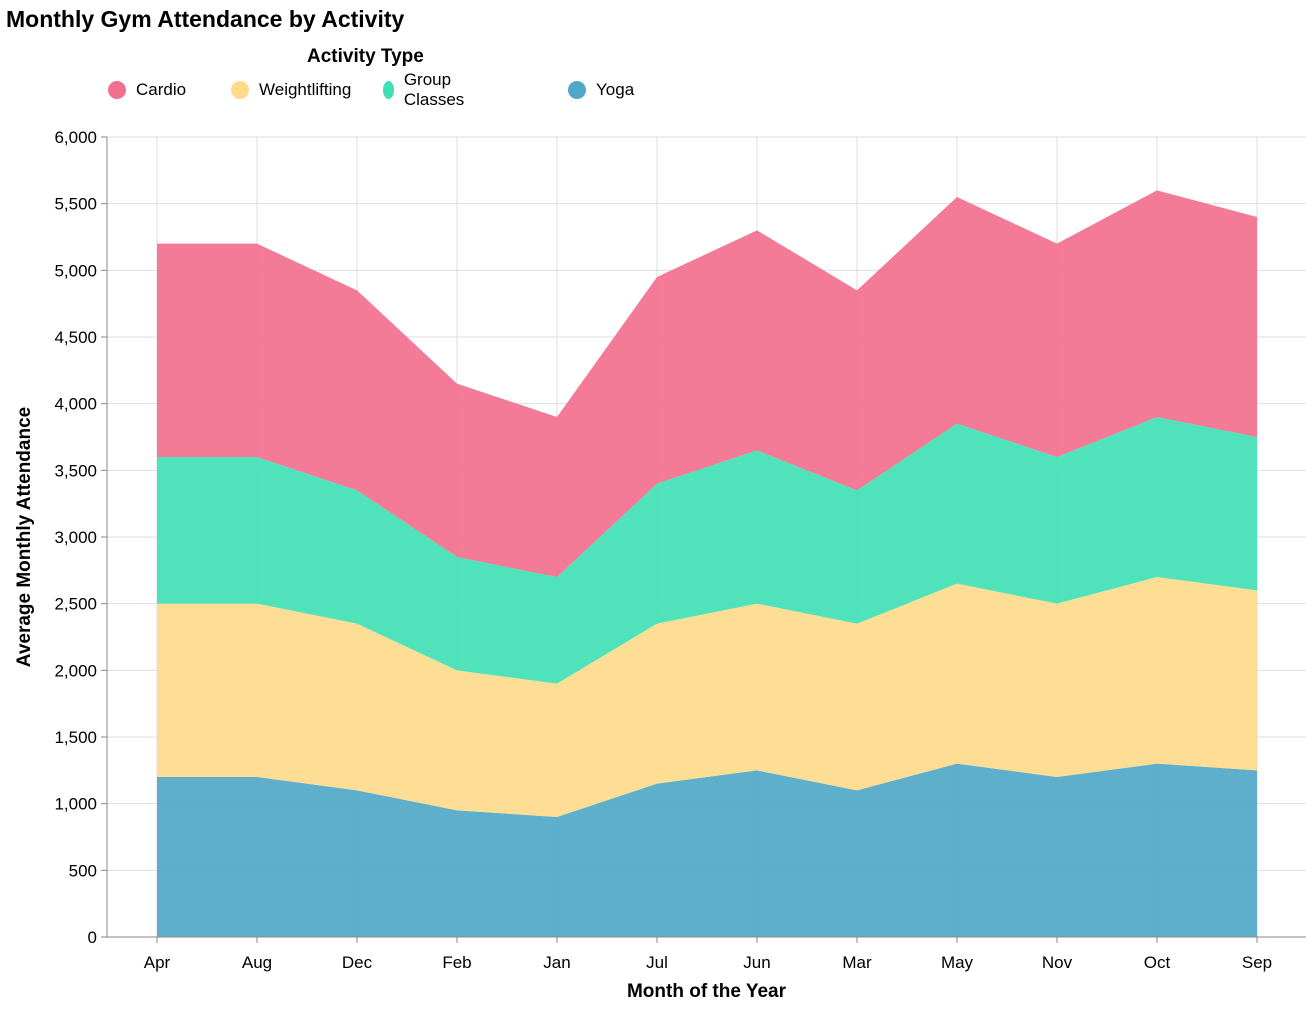 This screenshot has width=1316, height=1010. What do you see at coordinates (92, 937) in the screenshot?
I see `y-tick-label: 0` at bounding box center [92, 937].